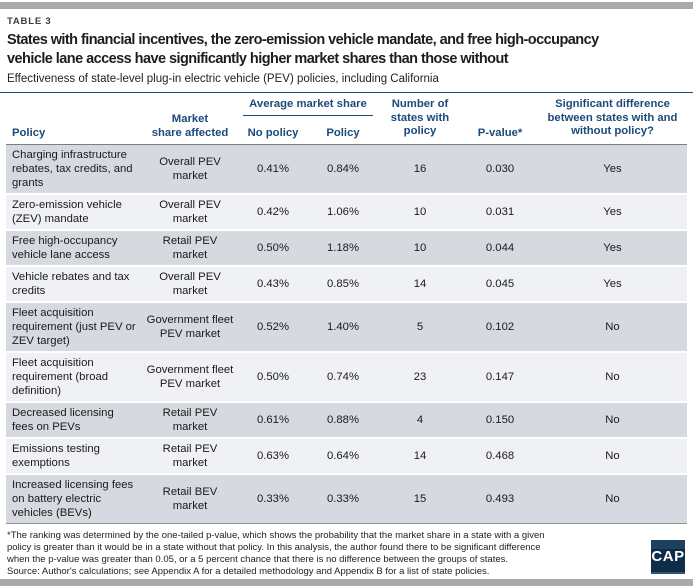 This screenshot has height=587, width=693. I want to click on cell-p-value: 0.102, so click(500, 327).